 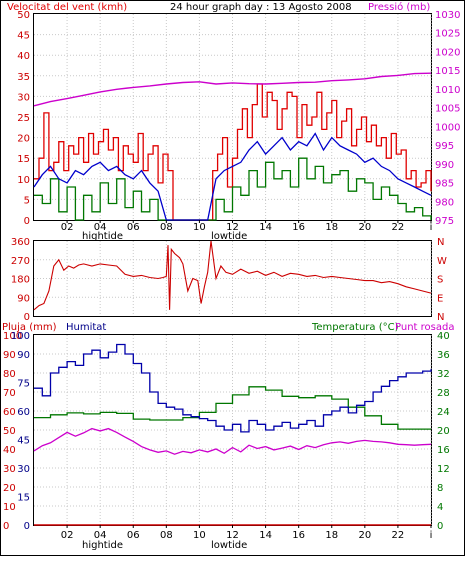 What do you see at coordinates (23, 412) in the screenshot?
I see `humidity-tick-label: 60` at bounding box center [23, 412].